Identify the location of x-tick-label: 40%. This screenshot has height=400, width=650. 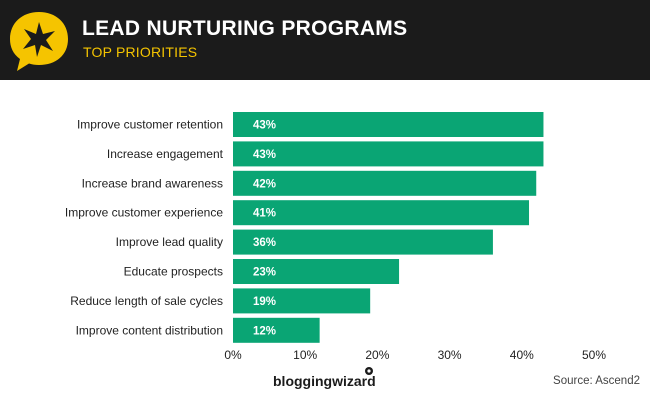
(522, 355).